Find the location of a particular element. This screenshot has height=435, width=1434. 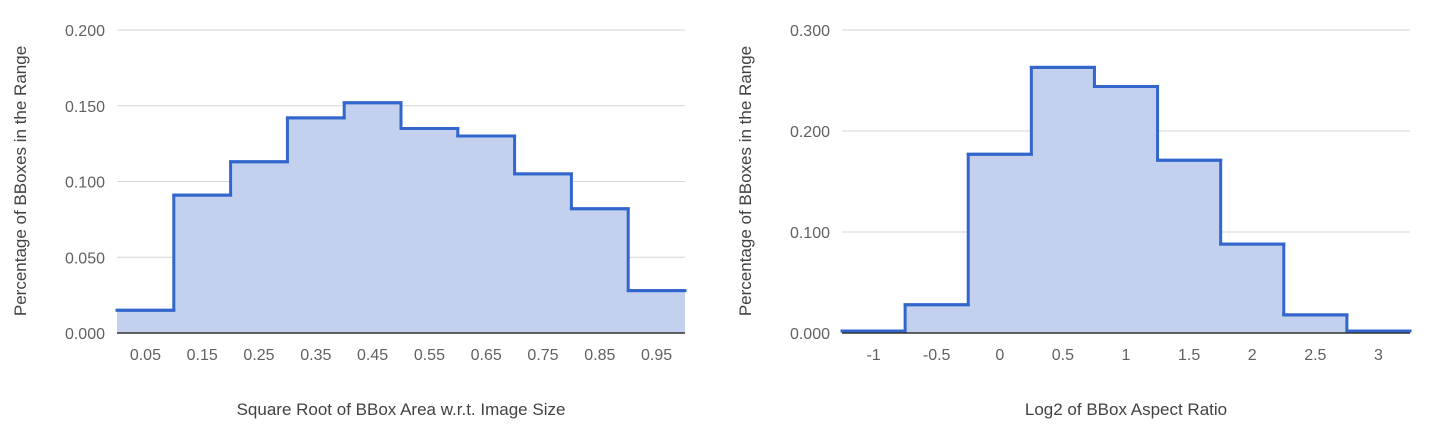

x-tick-label: 1.5 is located at coordinates (1189, 355).